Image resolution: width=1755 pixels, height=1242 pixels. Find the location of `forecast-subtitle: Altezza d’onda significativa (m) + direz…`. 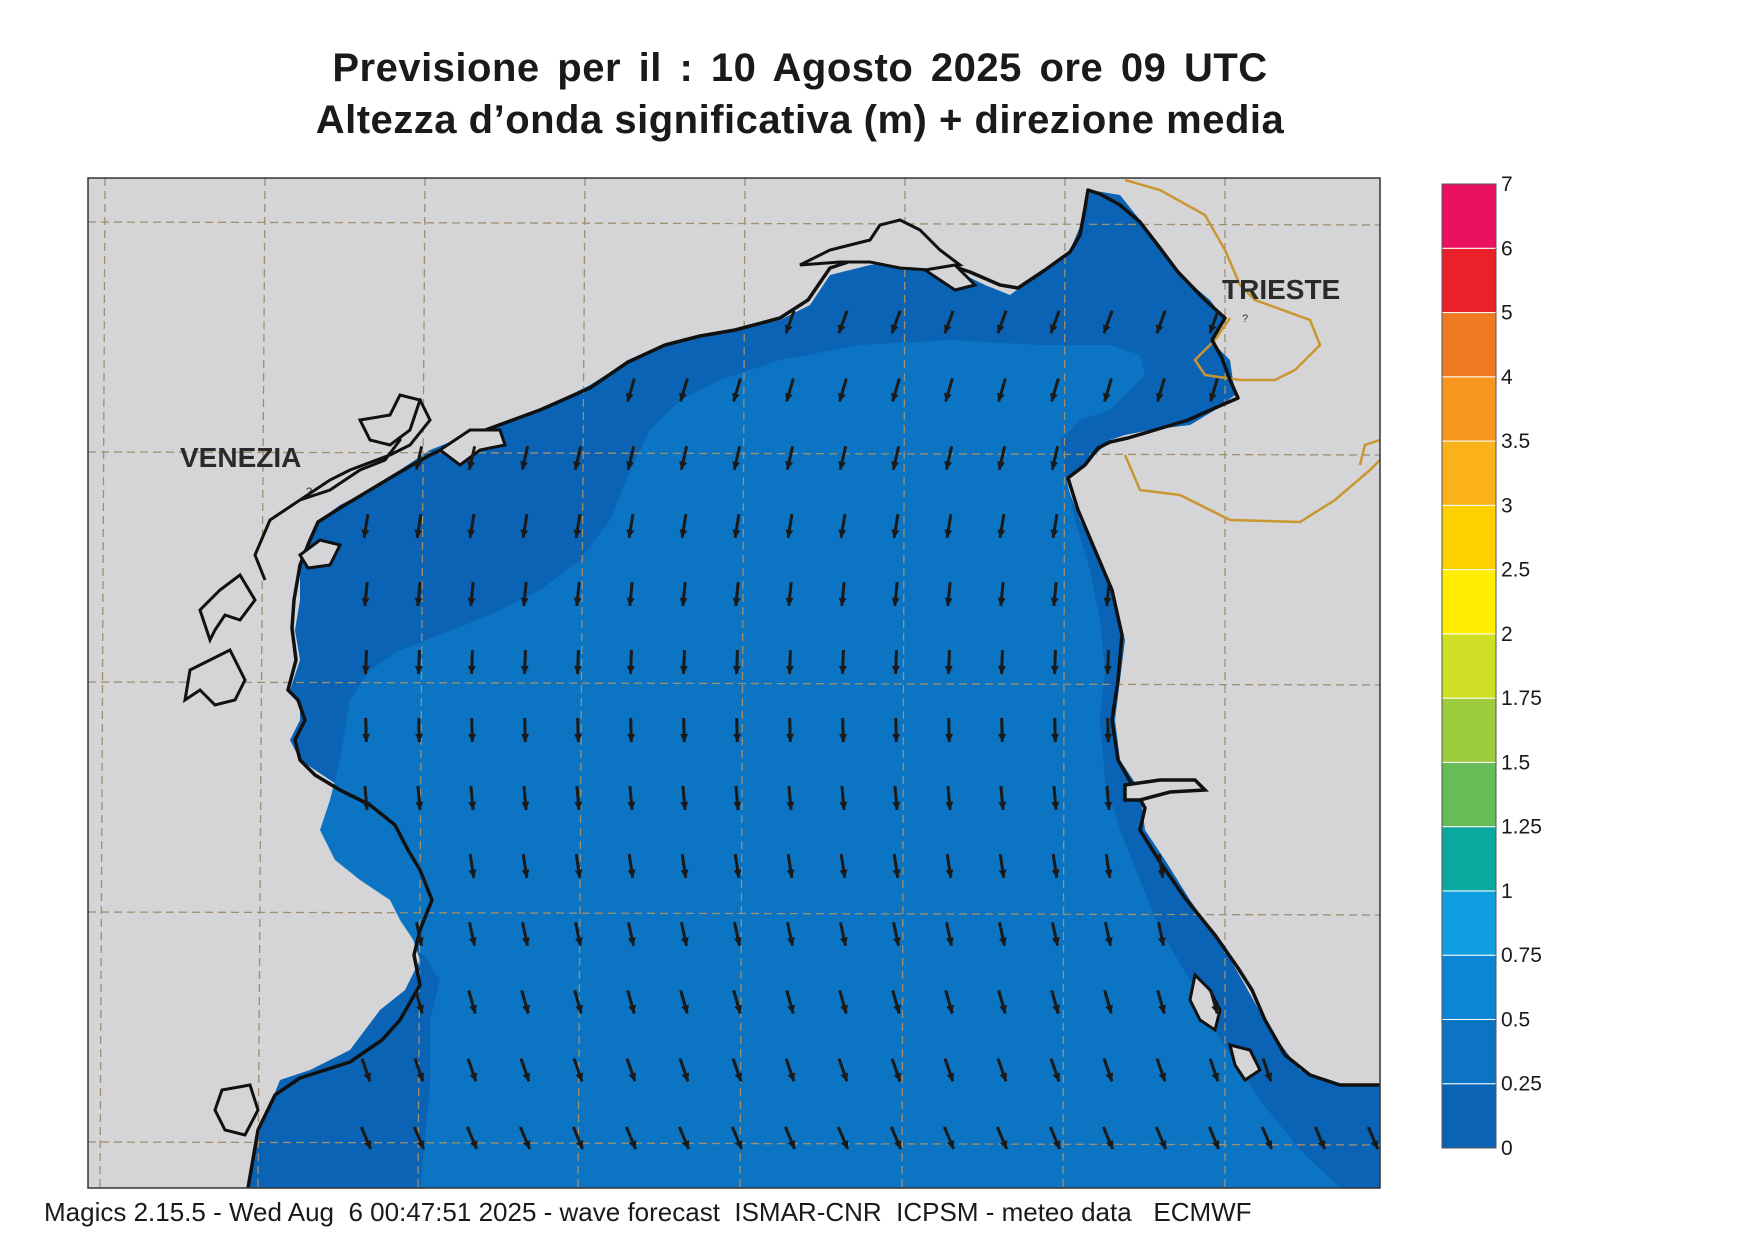

forecast-subtitle: Altezza d’onda significativa (m) + direz… is located at coordinates (800, 120).